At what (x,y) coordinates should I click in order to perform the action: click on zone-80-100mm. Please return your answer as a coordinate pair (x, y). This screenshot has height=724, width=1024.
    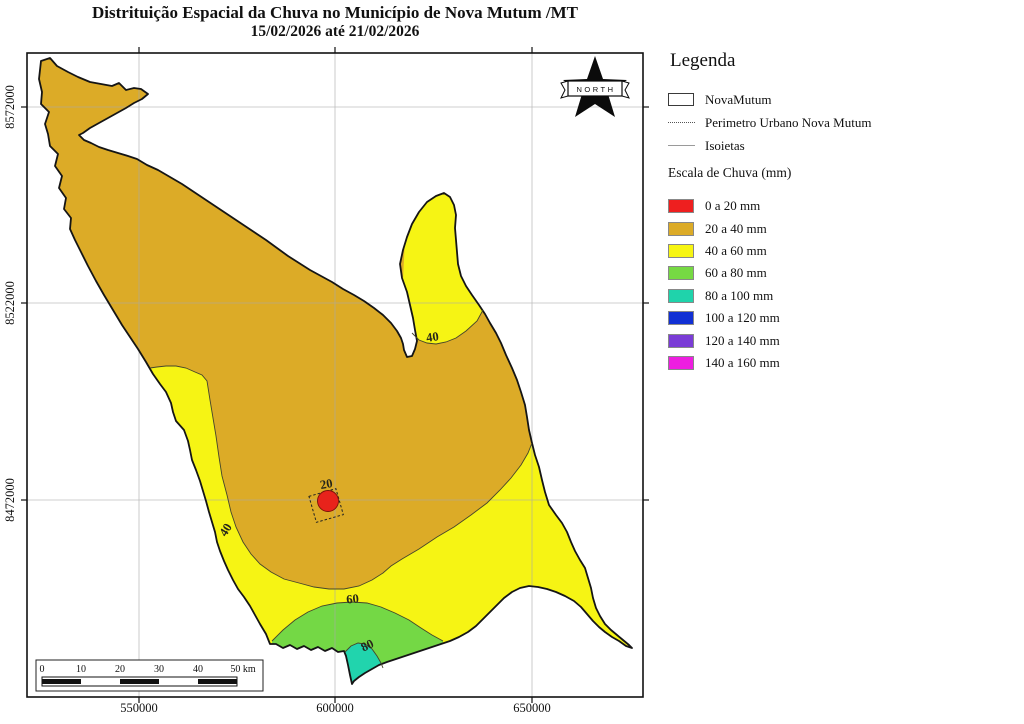
    Looking at the image, I should click on (363, 663).